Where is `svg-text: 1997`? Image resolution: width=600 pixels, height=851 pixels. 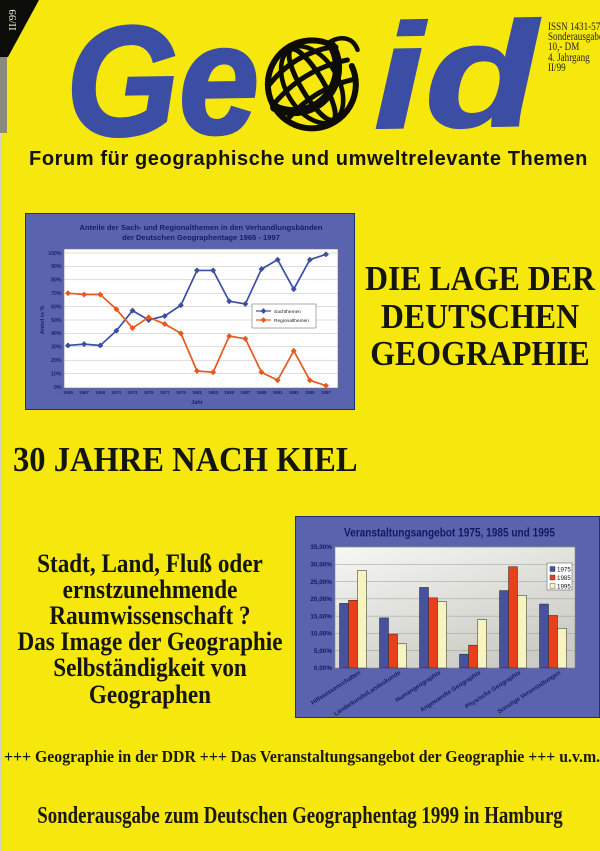 svg-text: 1997 is located at coordinates (326, 392).